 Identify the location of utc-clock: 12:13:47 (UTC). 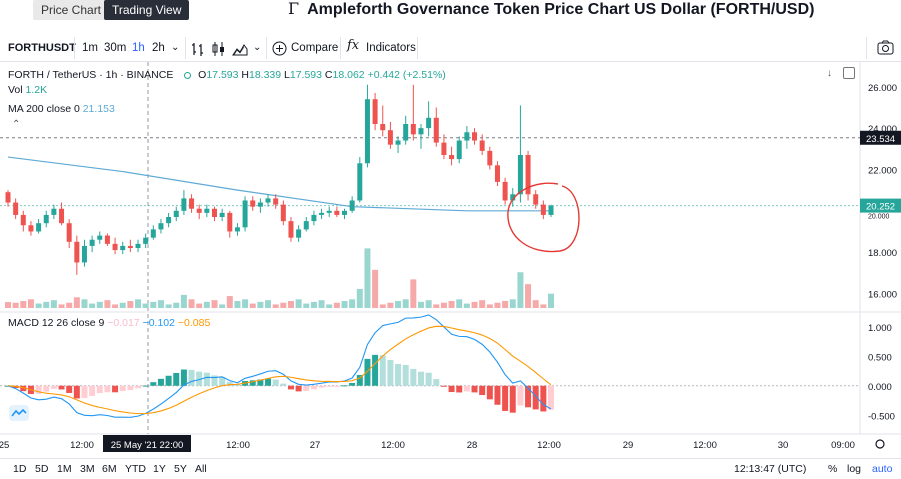
(770, 469).